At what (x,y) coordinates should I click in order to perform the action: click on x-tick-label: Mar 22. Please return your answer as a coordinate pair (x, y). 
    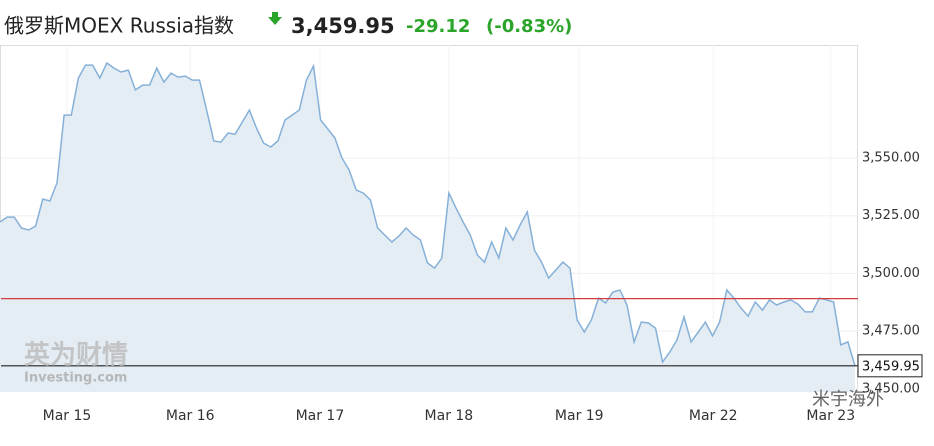
    Looking at the image, I should click on (713, 416).